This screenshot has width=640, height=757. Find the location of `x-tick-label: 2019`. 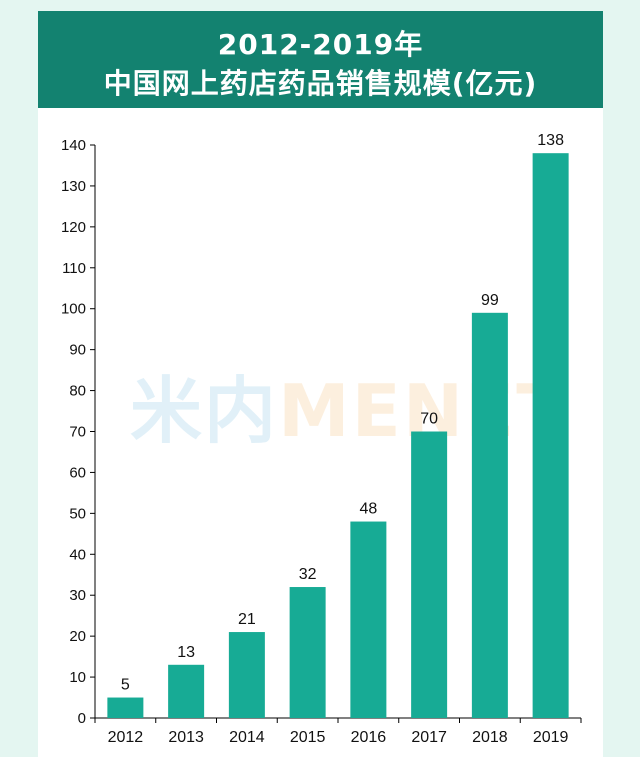

x-tick-label: 2019 is located at coordinates (551, 737).